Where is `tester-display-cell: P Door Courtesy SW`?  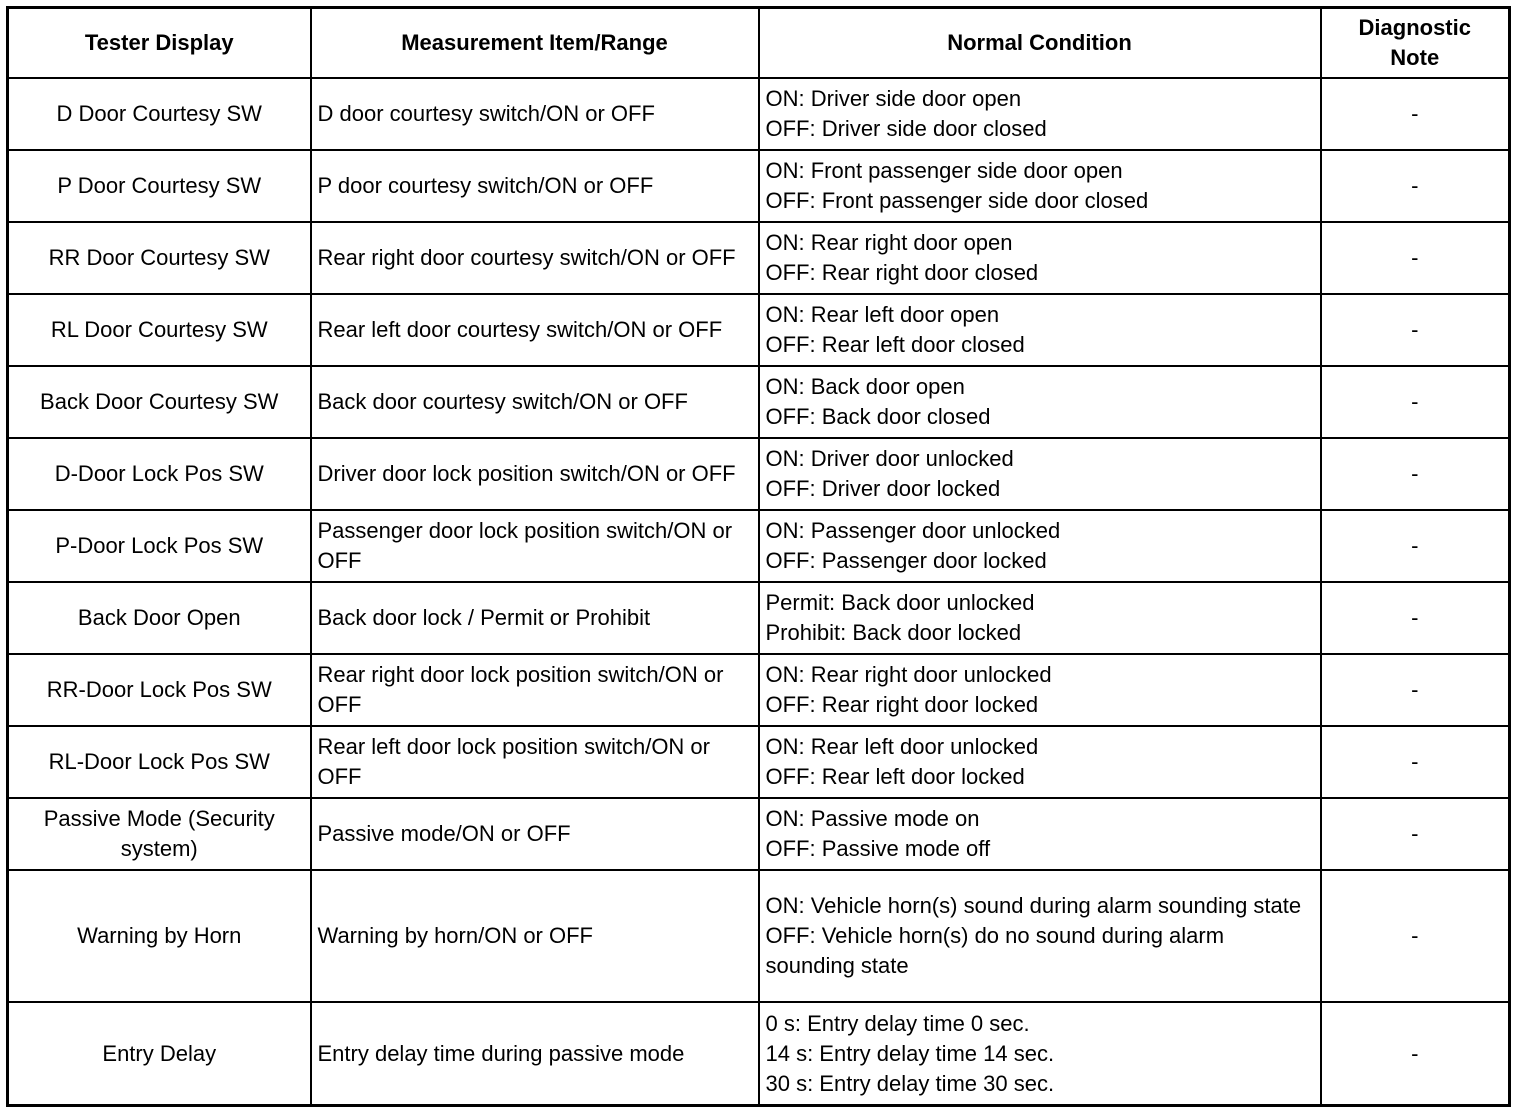
tester-display-cell: P Door Courtesy SW is located at coordinates (159, 186).